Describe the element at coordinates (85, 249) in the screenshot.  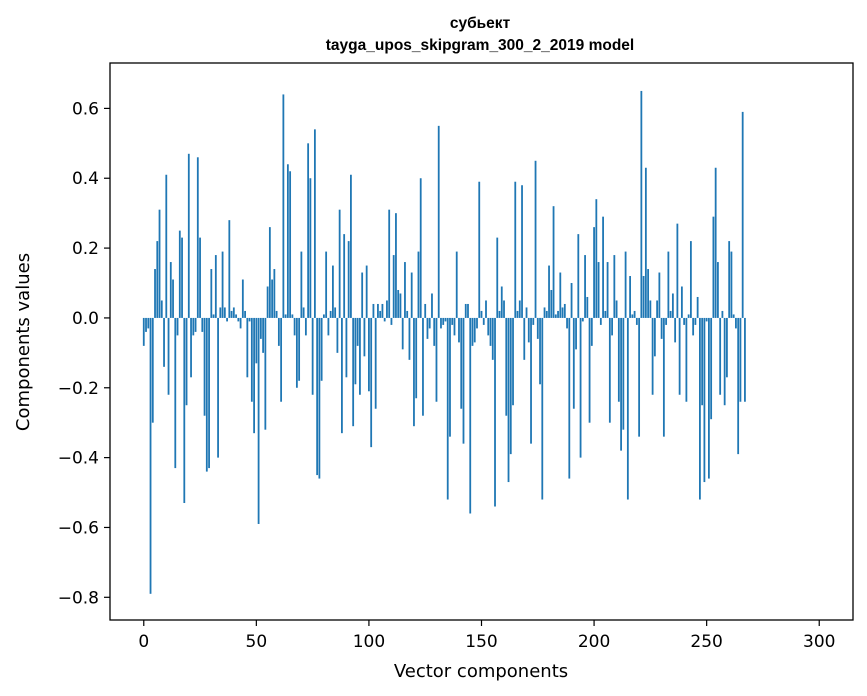
I see `y-tick-label: 0.2` at that location.